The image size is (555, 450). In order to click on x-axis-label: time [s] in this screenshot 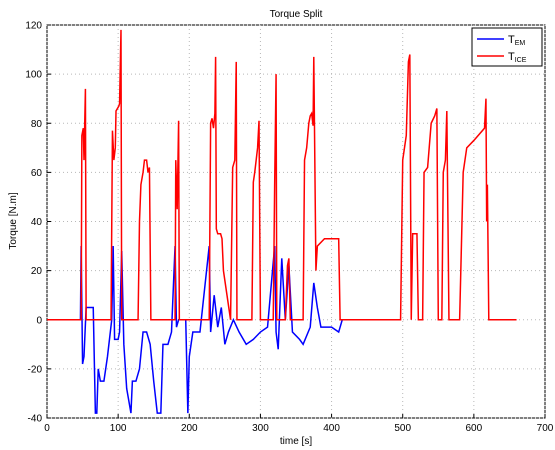, I will do `click(296, 441)`.